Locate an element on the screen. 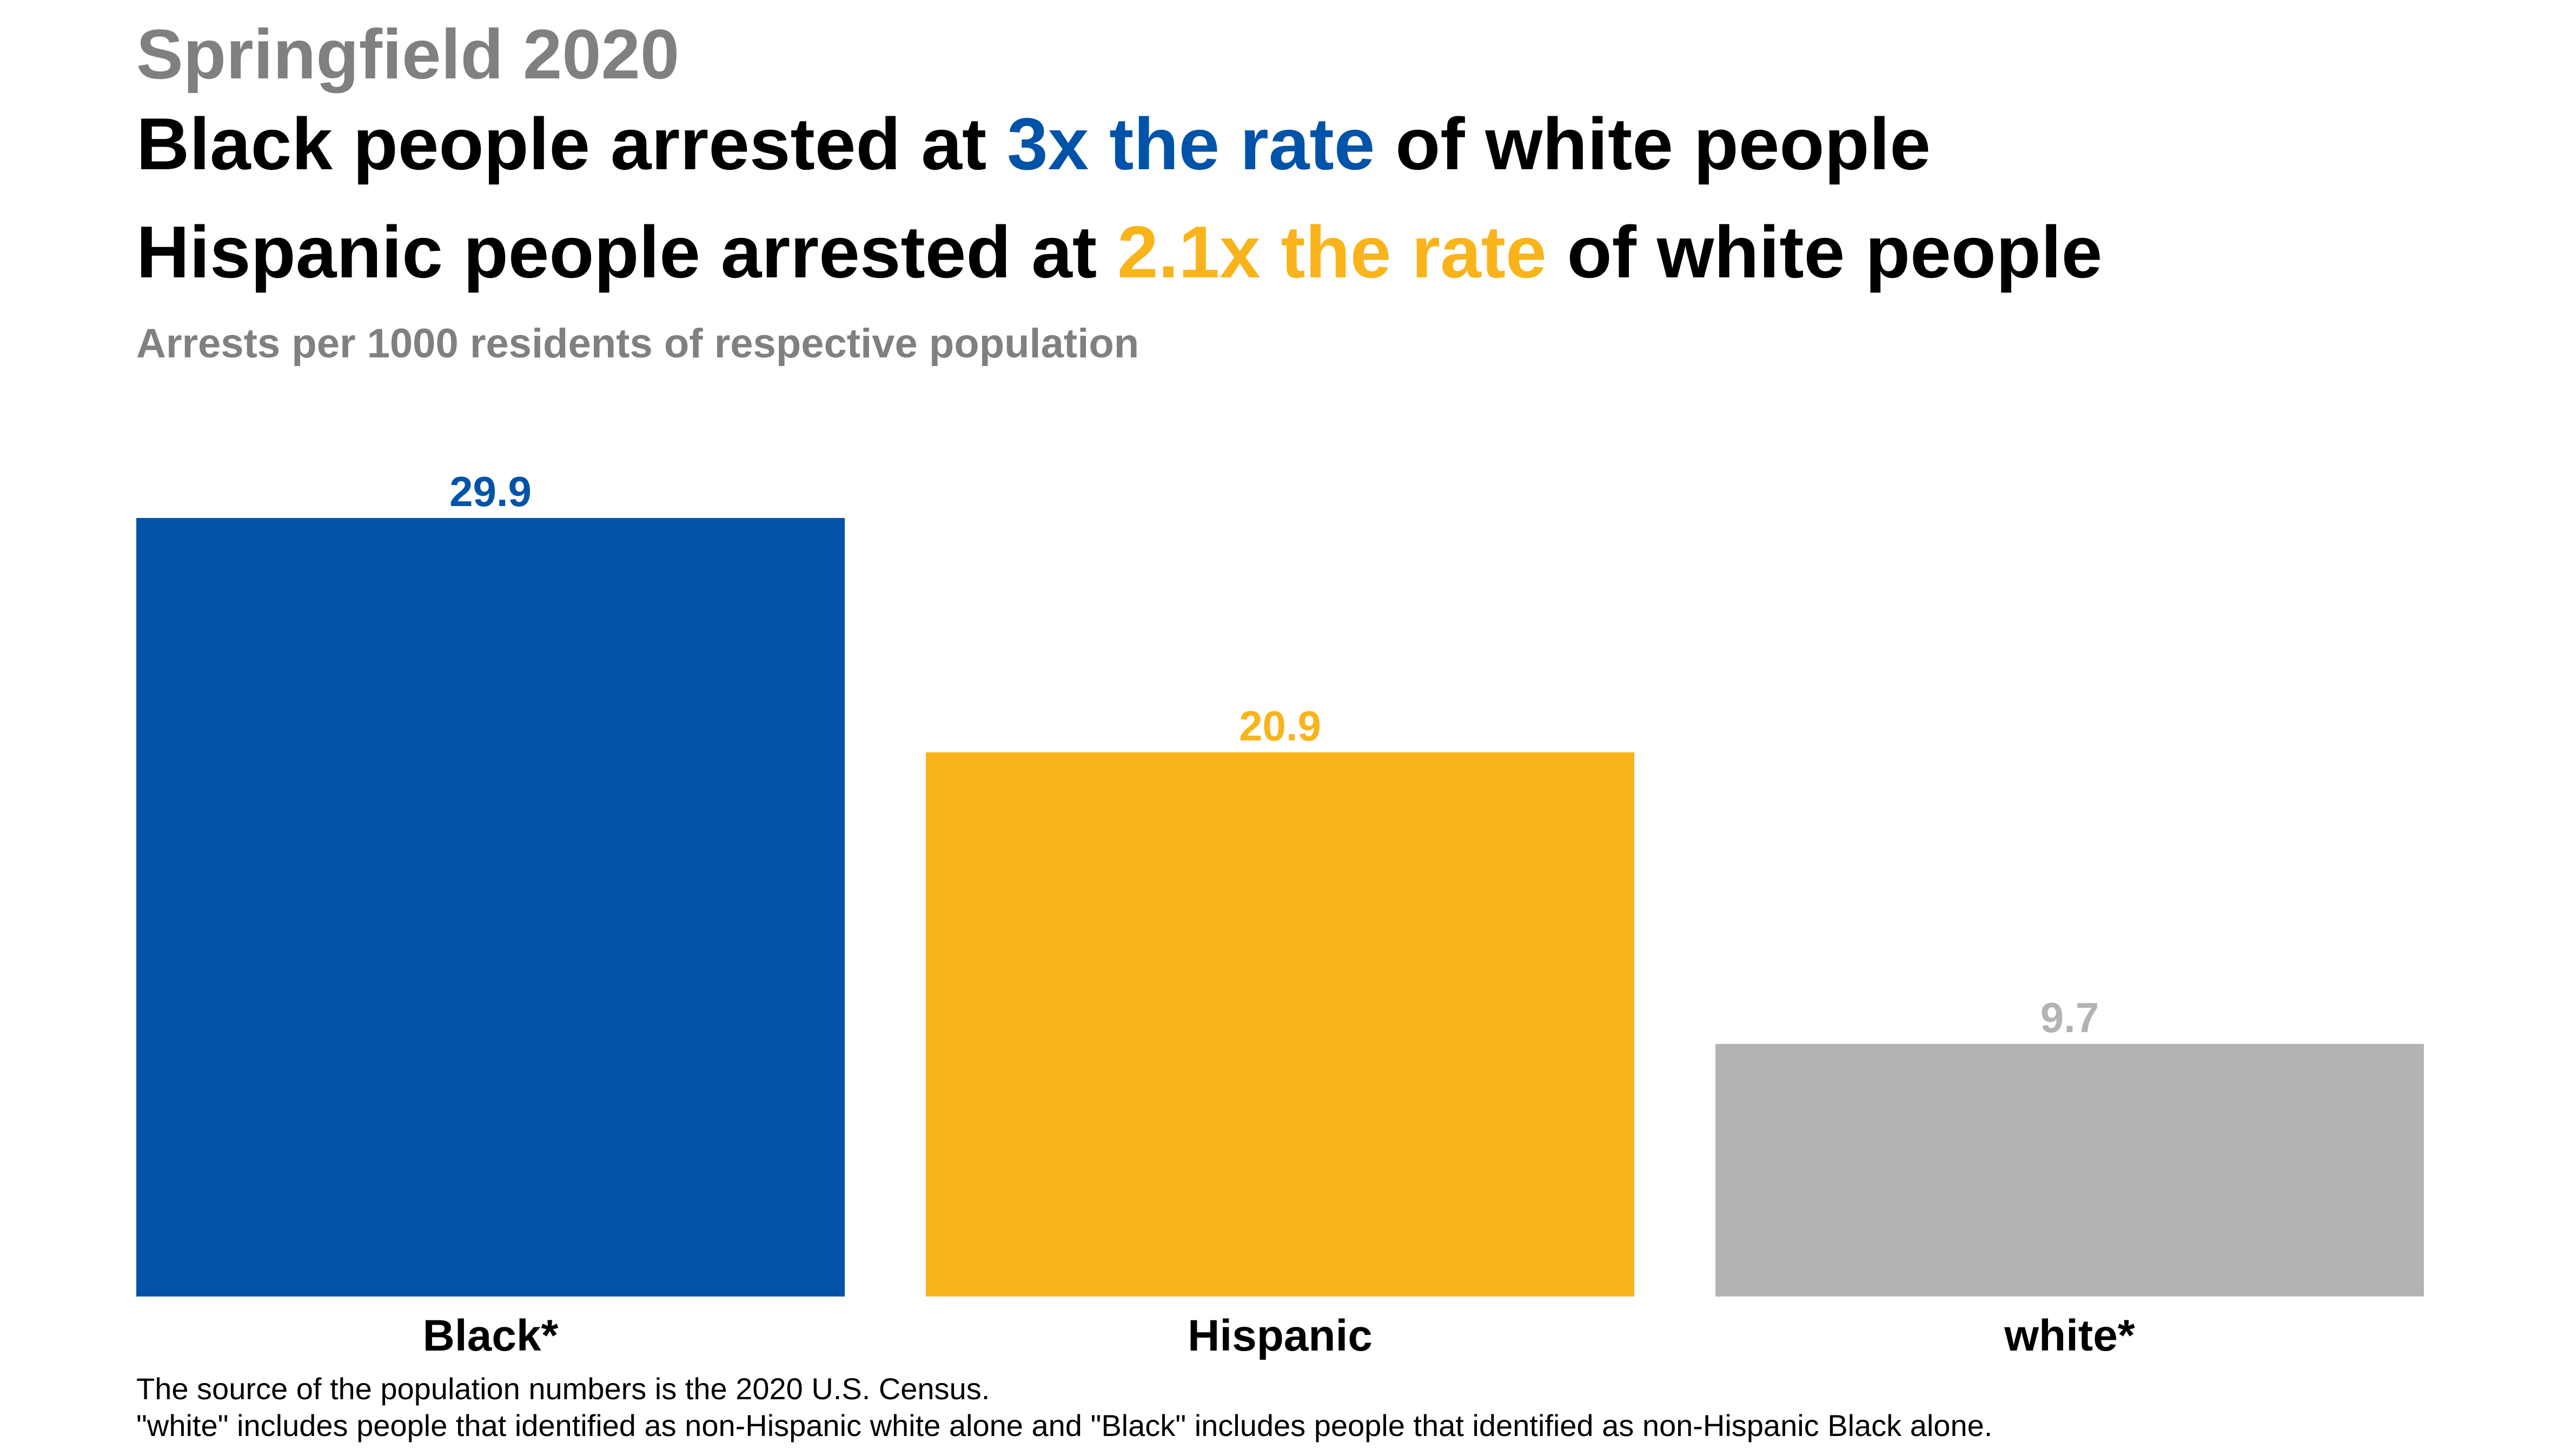 The height and width of the screenshot is (1456, 2558). bar-hispanic is located at coordinates (1280, 1024).